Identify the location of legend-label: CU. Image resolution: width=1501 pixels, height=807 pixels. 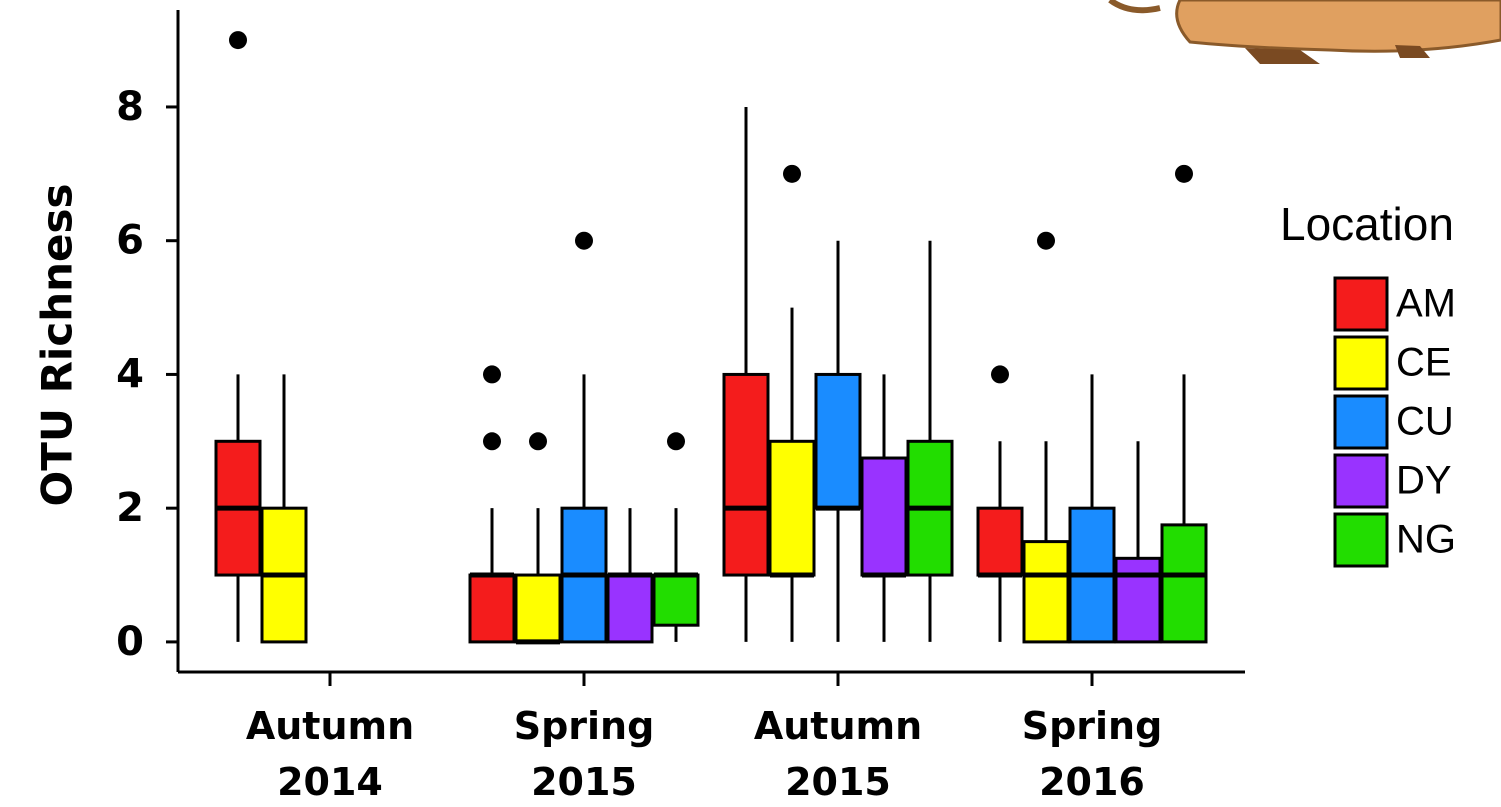
(1425, 422).